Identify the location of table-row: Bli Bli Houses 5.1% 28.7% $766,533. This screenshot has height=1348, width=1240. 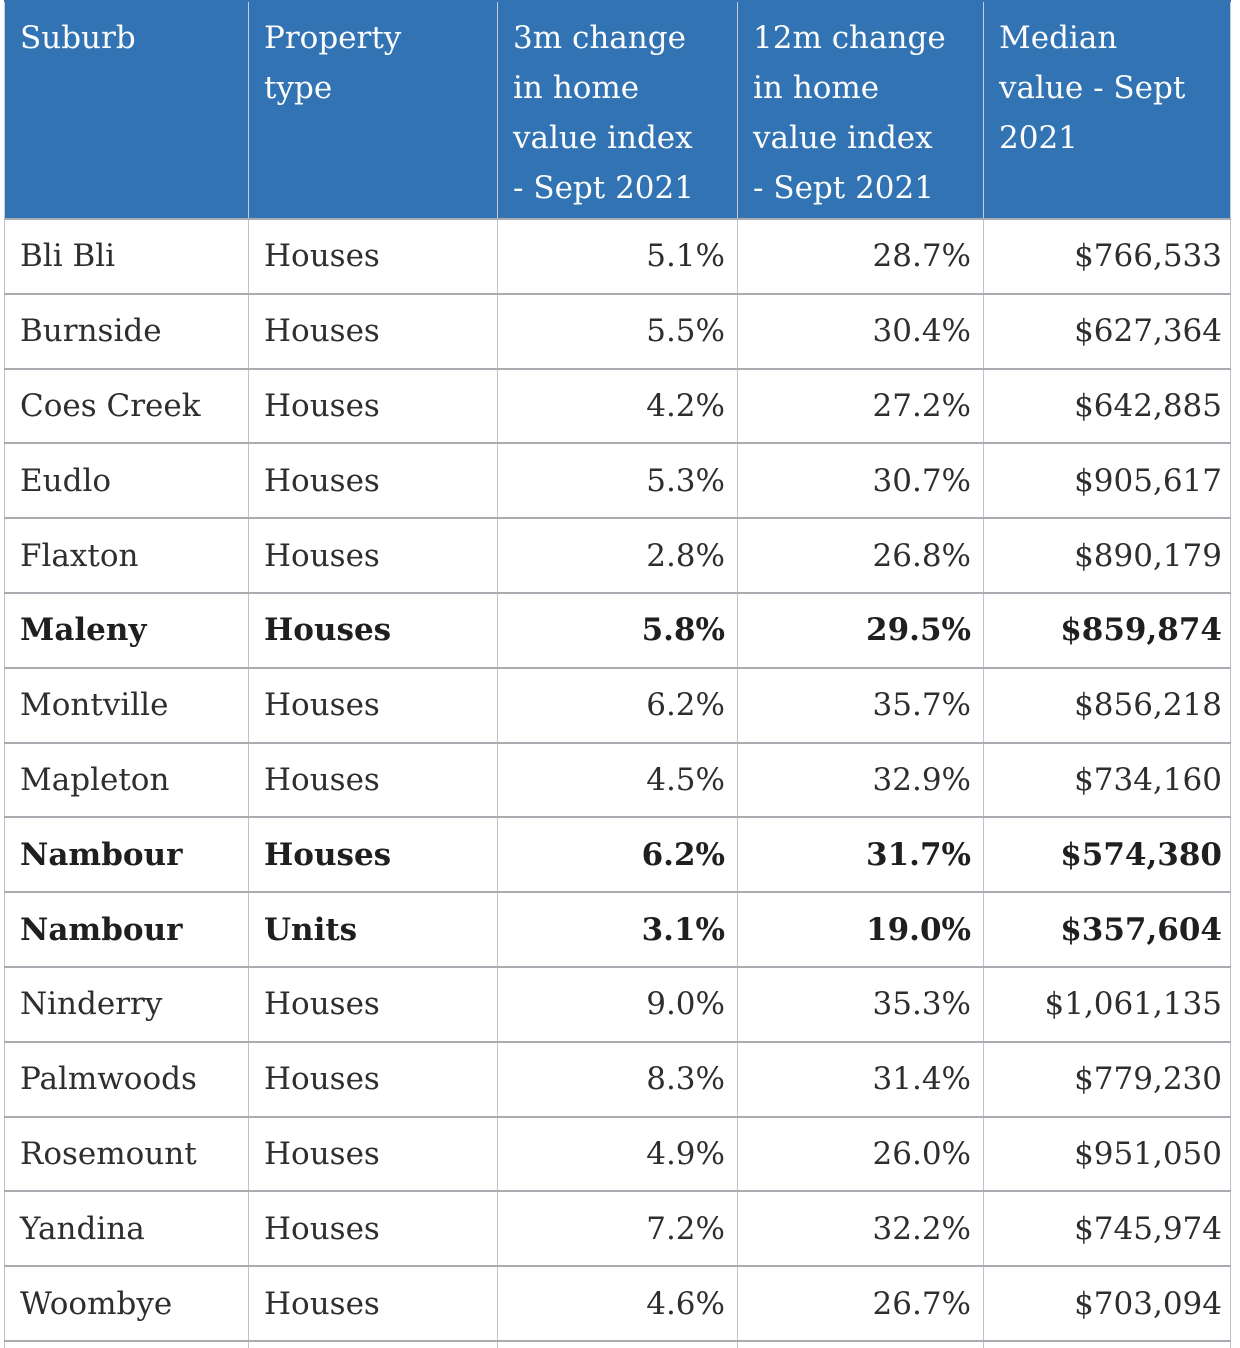
(617, 256).